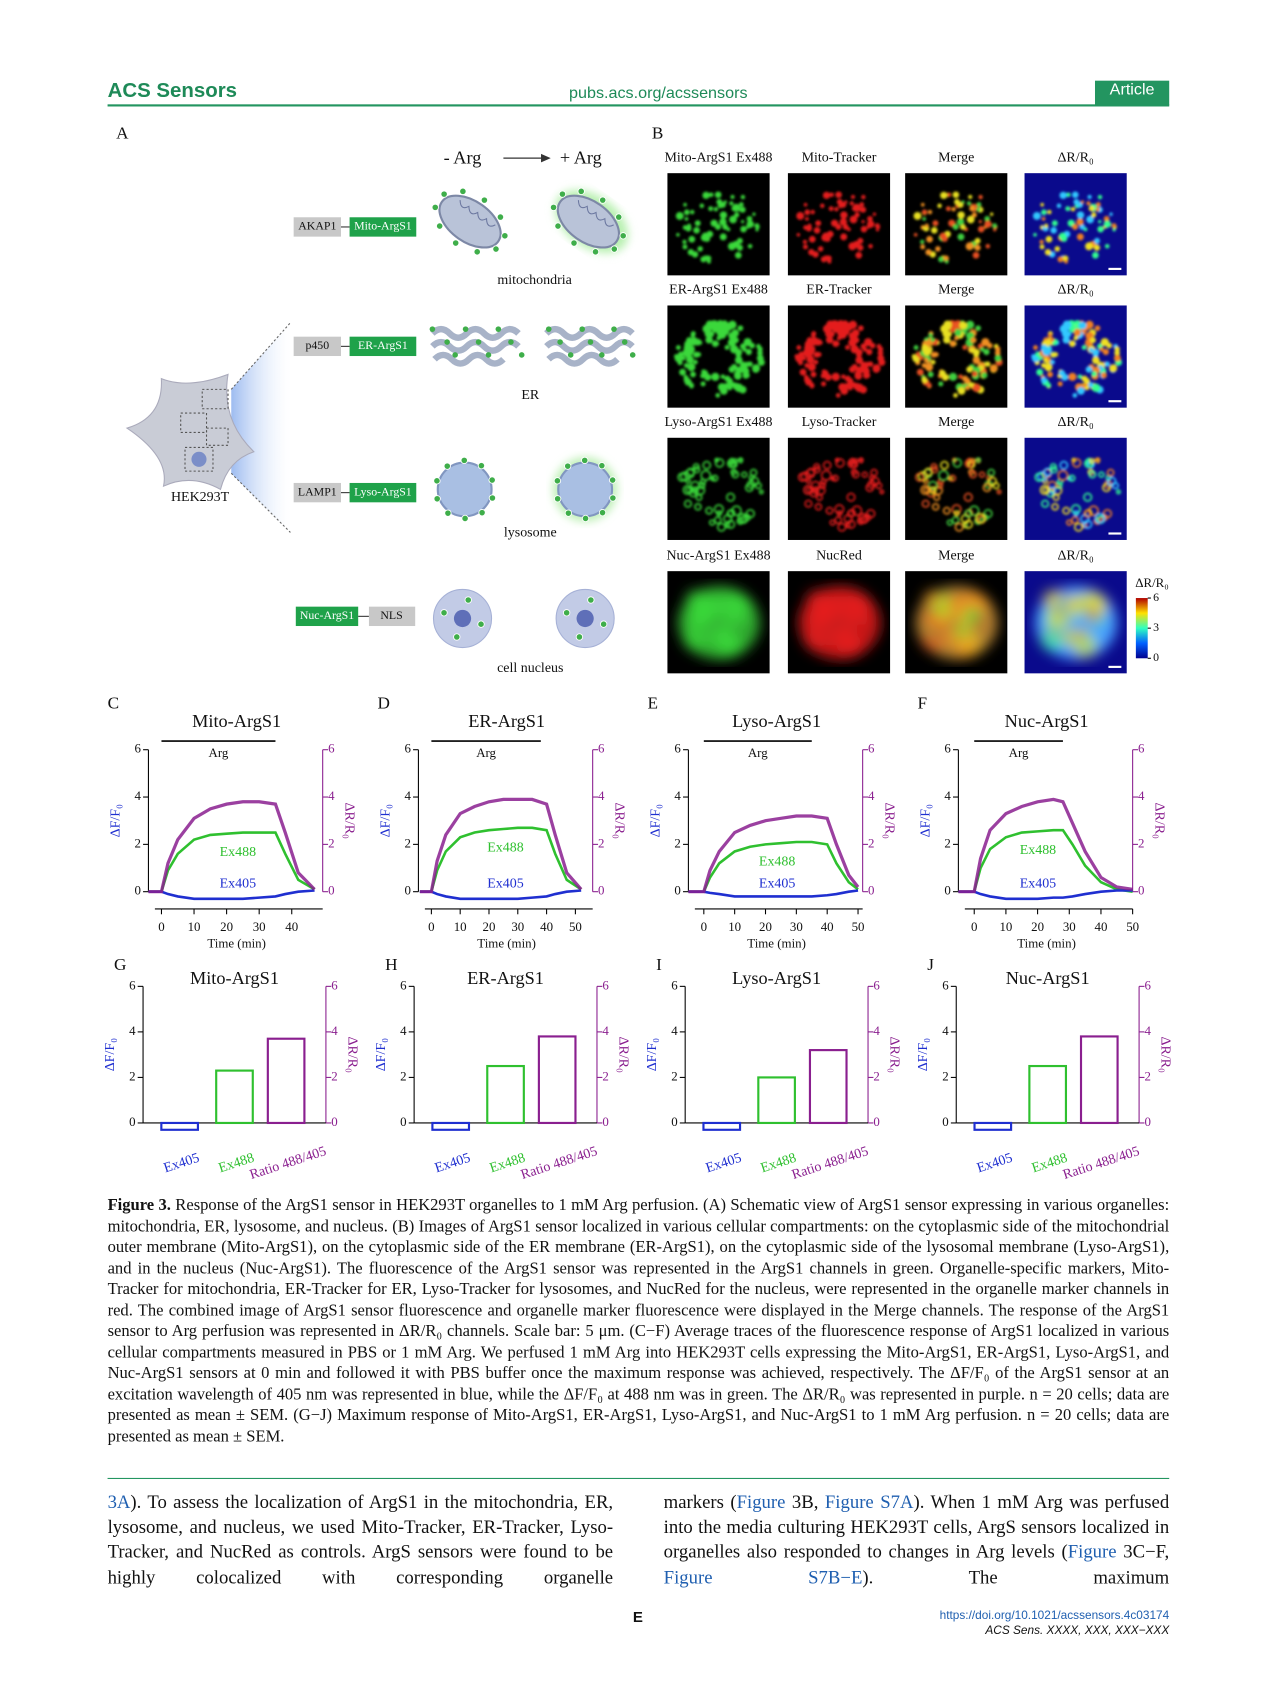 The height and width of the screenshot is (1688, 1280). I want to click on y-axis-label: ΔF/F₀, so click(925, 820).